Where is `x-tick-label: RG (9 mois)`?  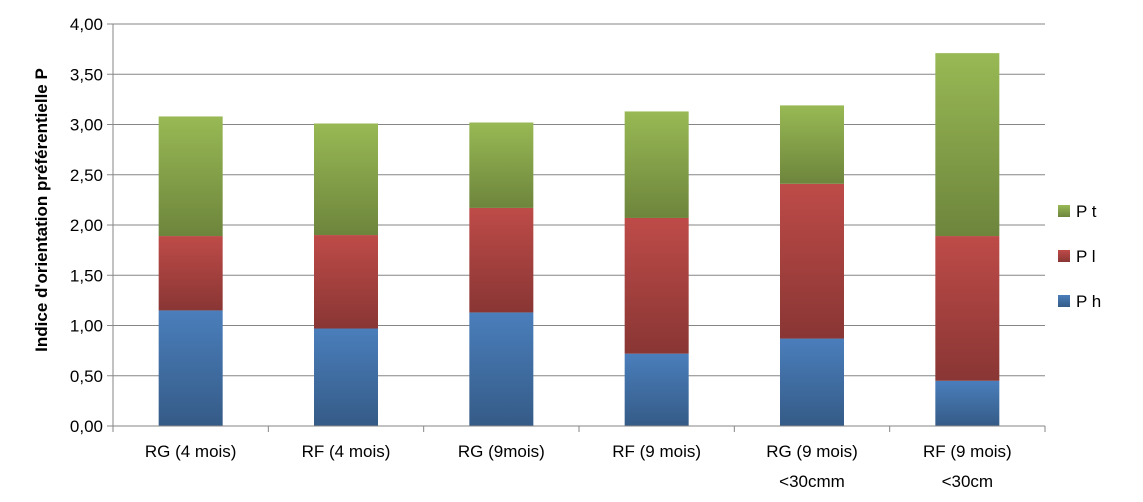
x-tick-label: RG (9 mois) is located at coordinates (812, 451).